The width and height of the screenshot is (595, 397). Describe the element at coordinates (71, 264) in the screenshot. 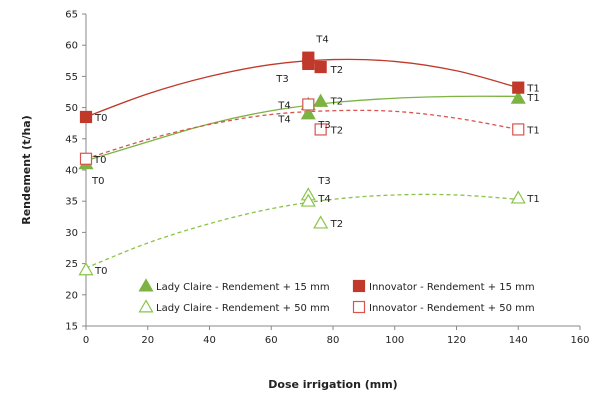

I see `y-tick-label: 25` at that location.